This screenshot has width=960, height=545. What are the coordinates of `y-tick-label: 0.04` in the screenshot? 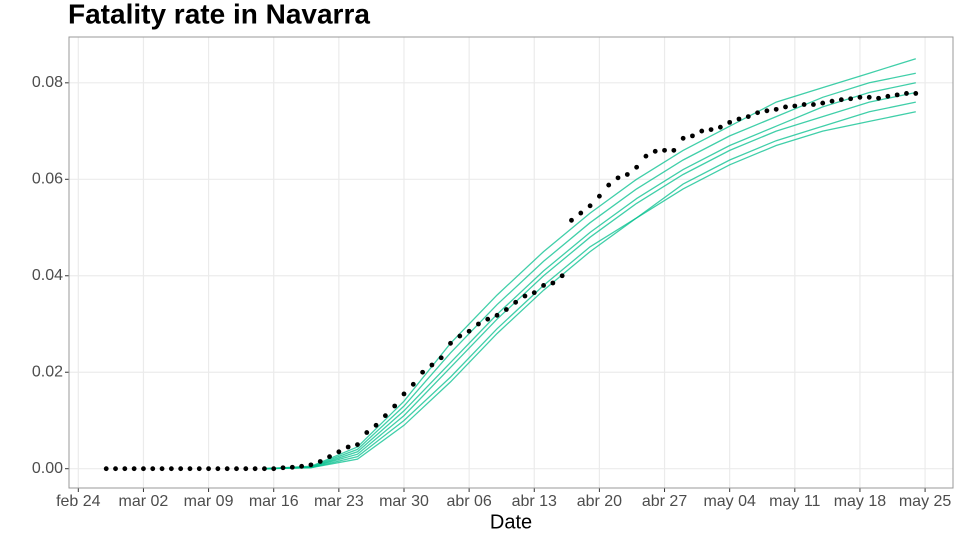 It's located at (47, 275).